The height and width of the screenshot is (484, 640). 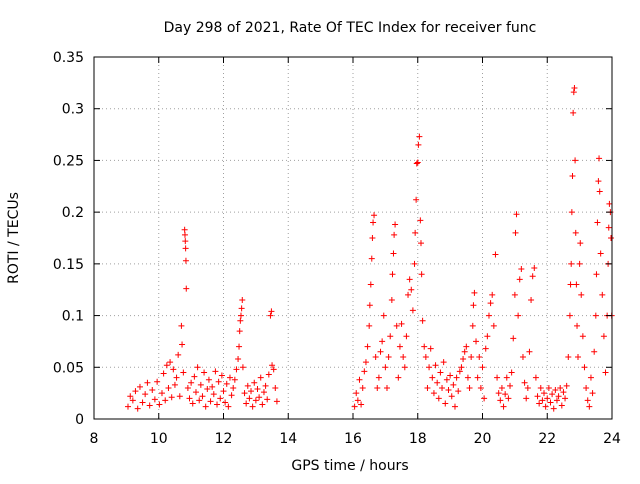 I want to click on x-tick-label: 24, so click(x=612, y=439).